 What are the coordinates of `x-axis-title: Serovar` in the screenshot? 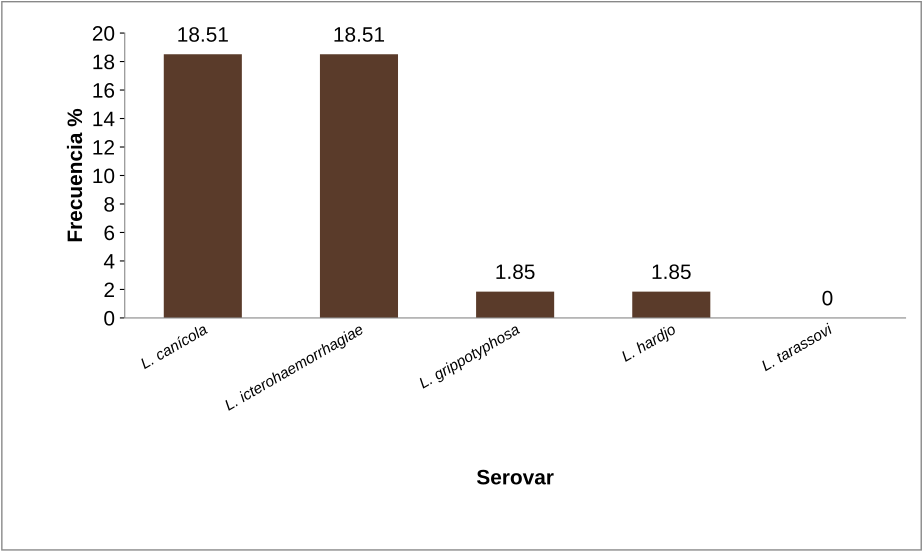 It's located at (515, 477).